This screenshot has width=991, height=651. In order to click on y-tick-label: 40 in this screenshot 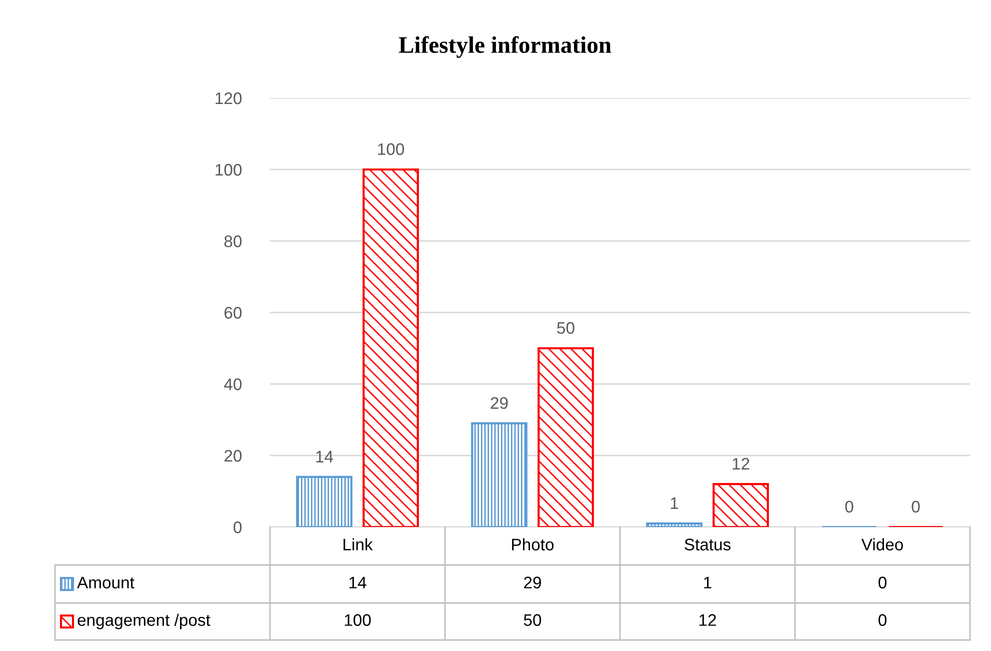, I will do `click(233, 384)`.